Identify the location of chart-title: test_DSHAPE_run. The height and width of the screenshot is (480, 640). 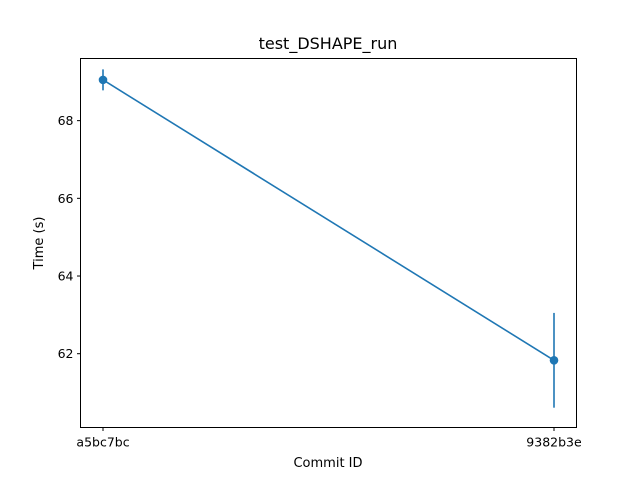
(328, 44).